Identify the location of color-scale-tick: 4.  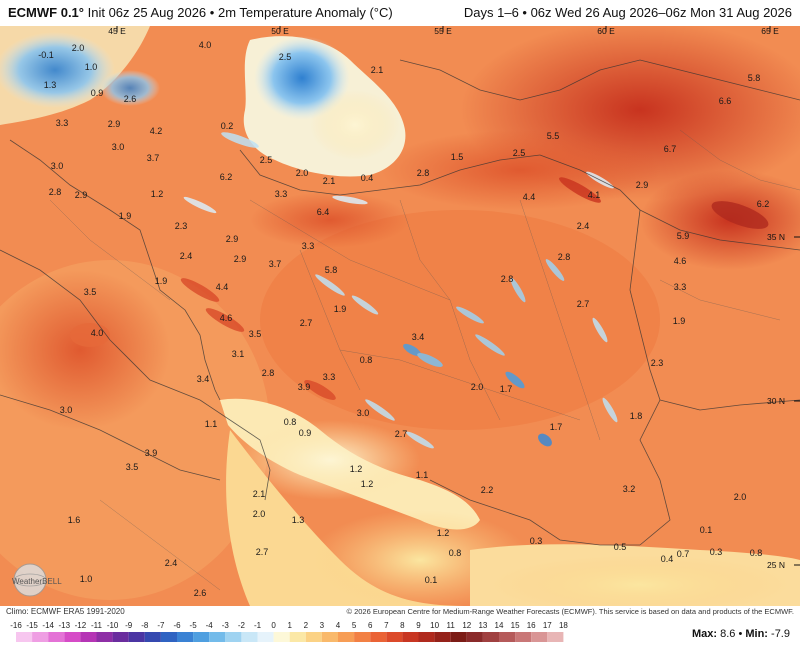
(338, 625).